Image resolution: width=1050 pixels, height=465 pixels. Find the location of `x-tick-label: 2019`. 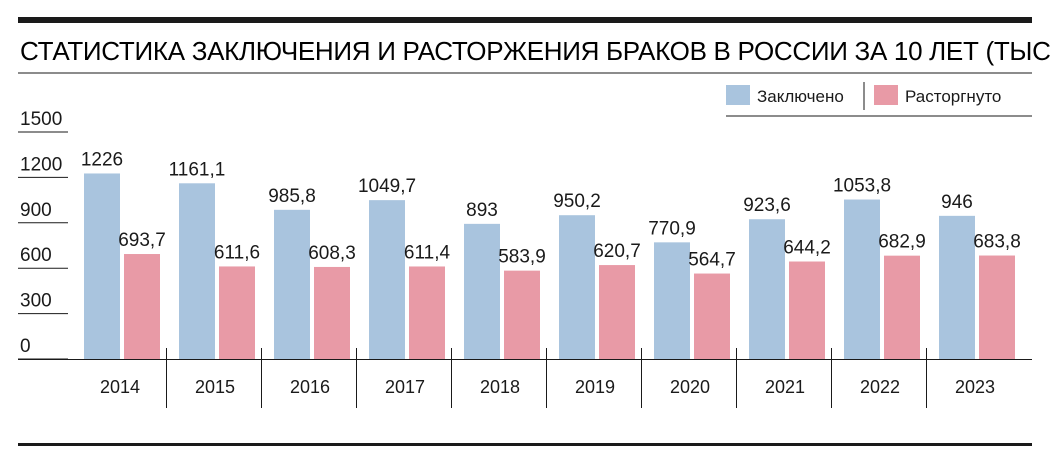

x-tick-label: 2019 is located at coordinates (595, 387).